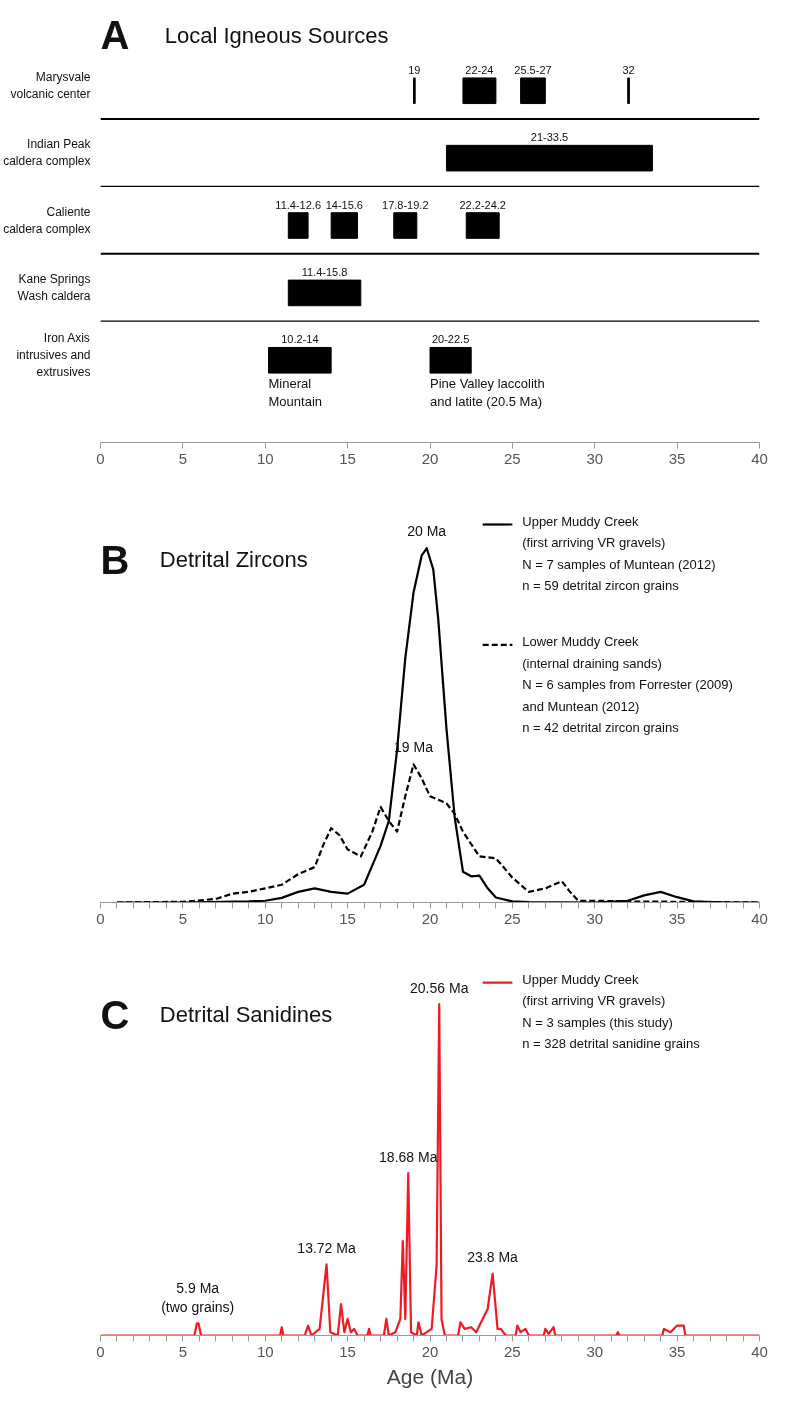 Image resolution: width=791 pixels, height=1410 pixels. I want to click on category-label: Kane Springs Wash caldera, so click(54, 287).